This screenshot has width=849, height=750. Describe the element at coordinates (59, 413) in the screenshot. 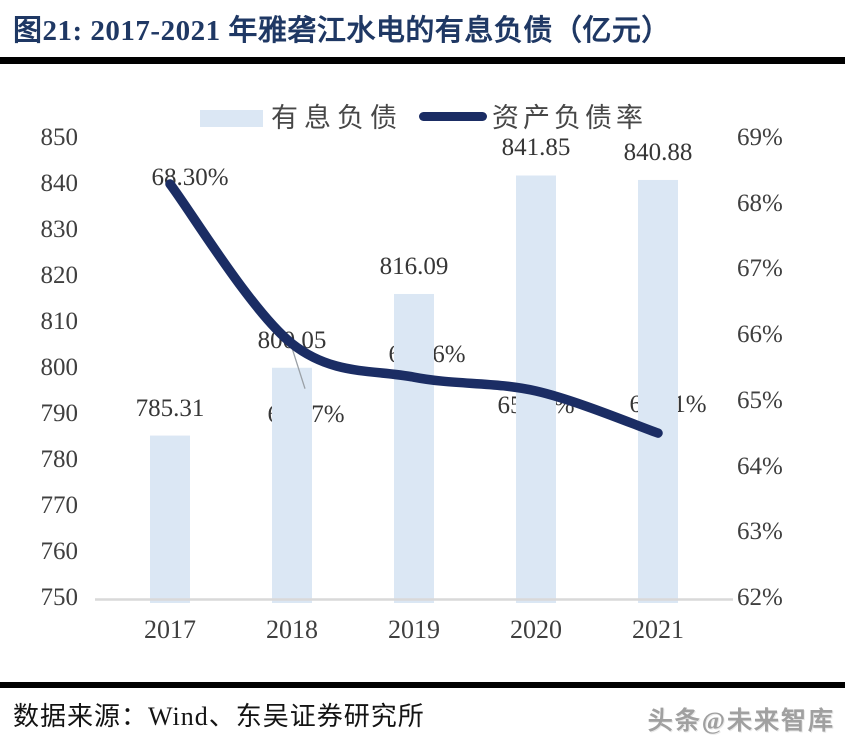

I see `left-axis-tick: 790` at that location.